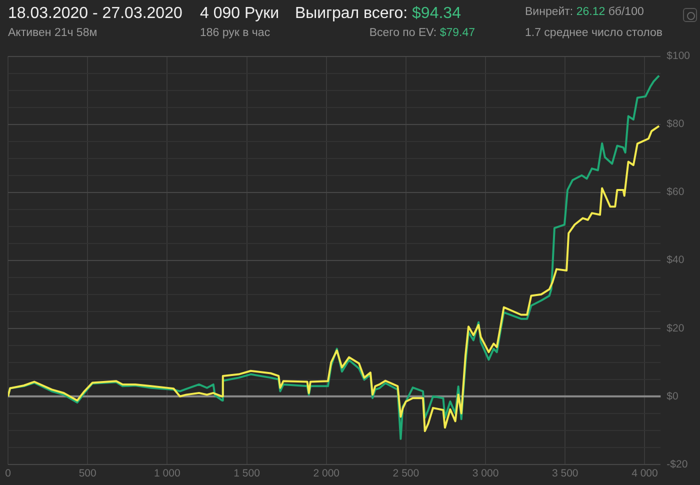  I want to click on text: Винрейт:, so click(549, 12).